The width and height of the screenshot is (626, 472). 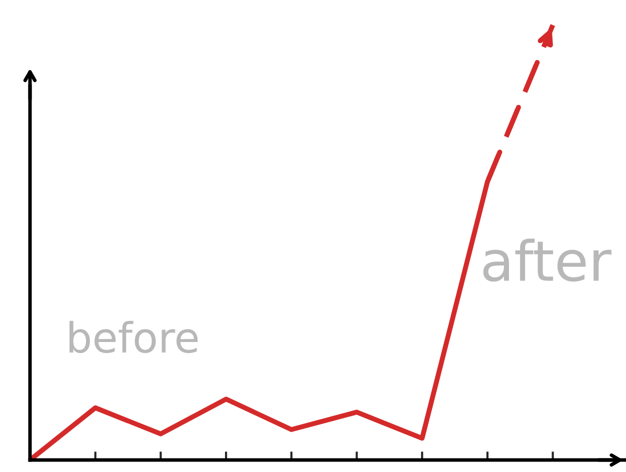 What do you see at coordinates (547, 260) in the screenshot?
I see `annotation: after` at bounding box center [547, 260].